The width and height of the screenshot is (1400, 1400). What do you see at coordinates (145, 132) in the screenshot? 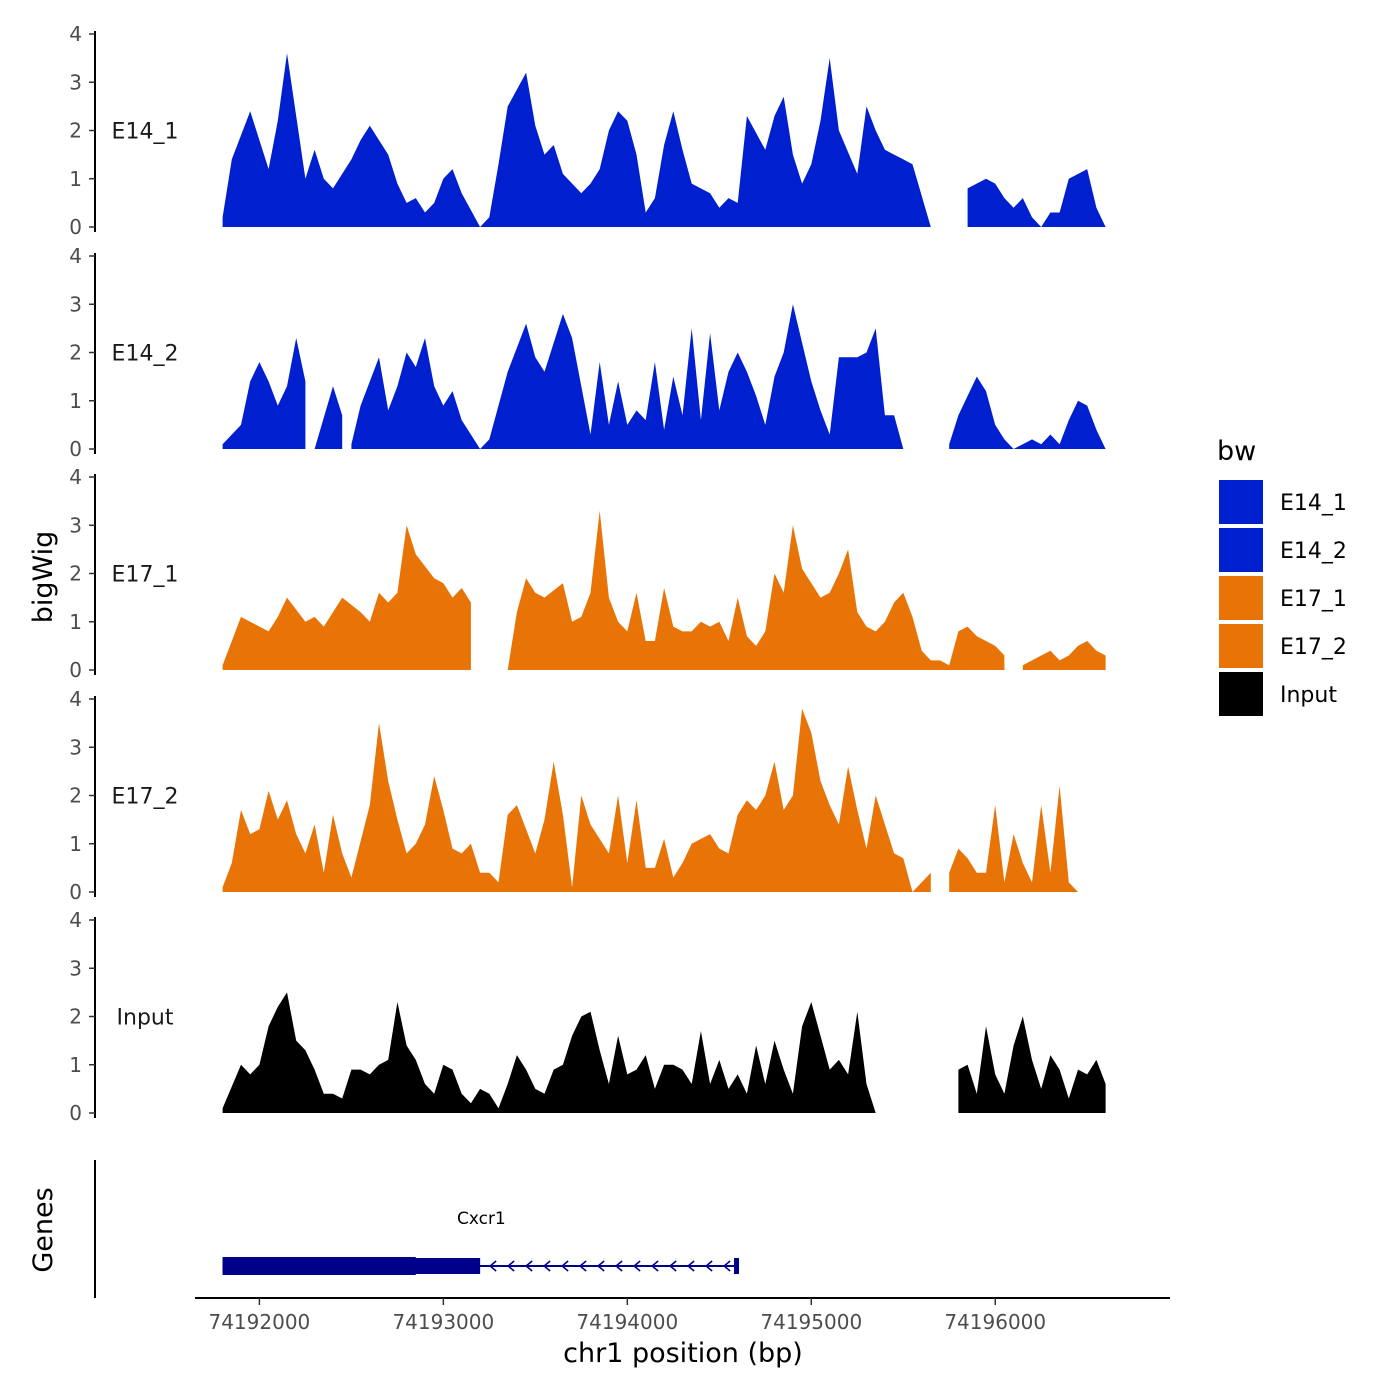
I see `track-label: E14_1` at bounding box center [145, 132].